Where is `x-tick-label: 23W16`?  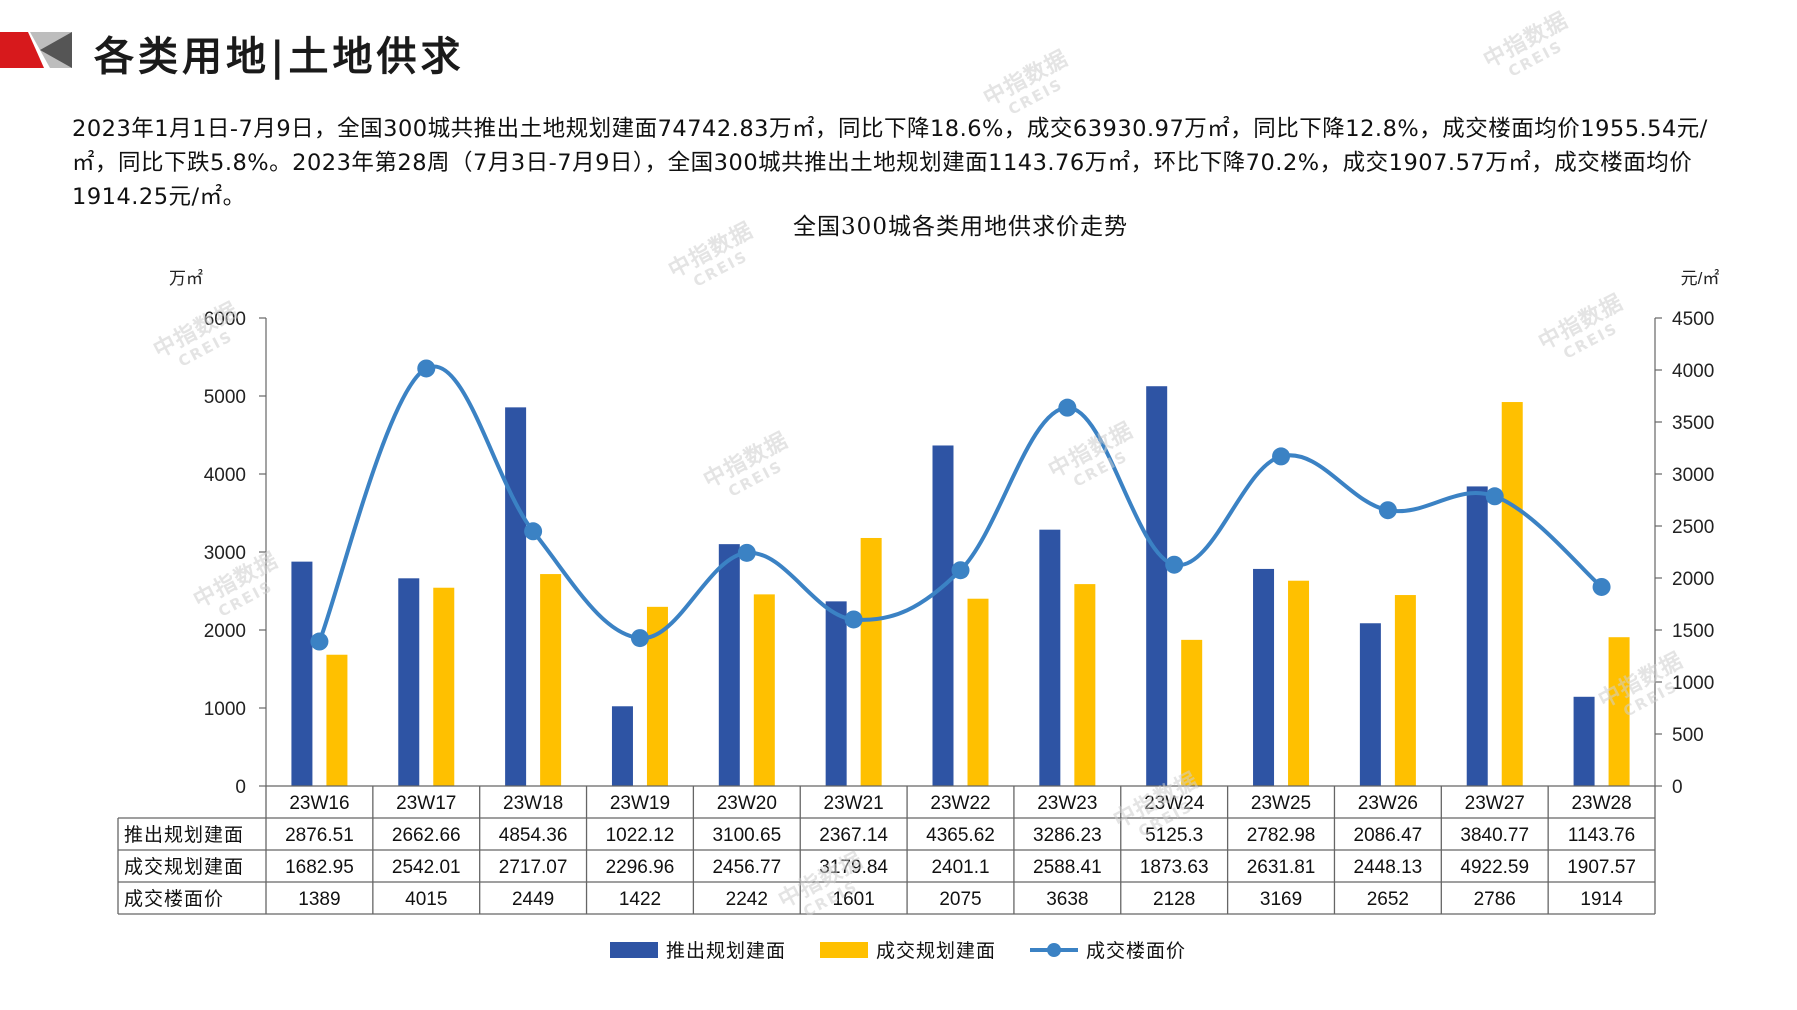
x-tick-label: 23W16 is located at coordinates (319, 803).